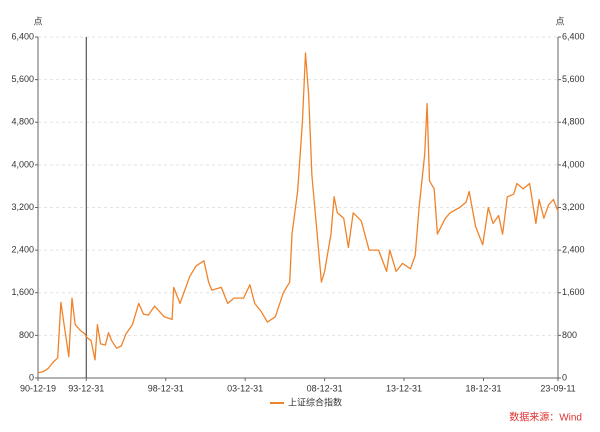 The image size is (600, 432). I want to click on legend-label: 上证综合指数, so click(315, 401).